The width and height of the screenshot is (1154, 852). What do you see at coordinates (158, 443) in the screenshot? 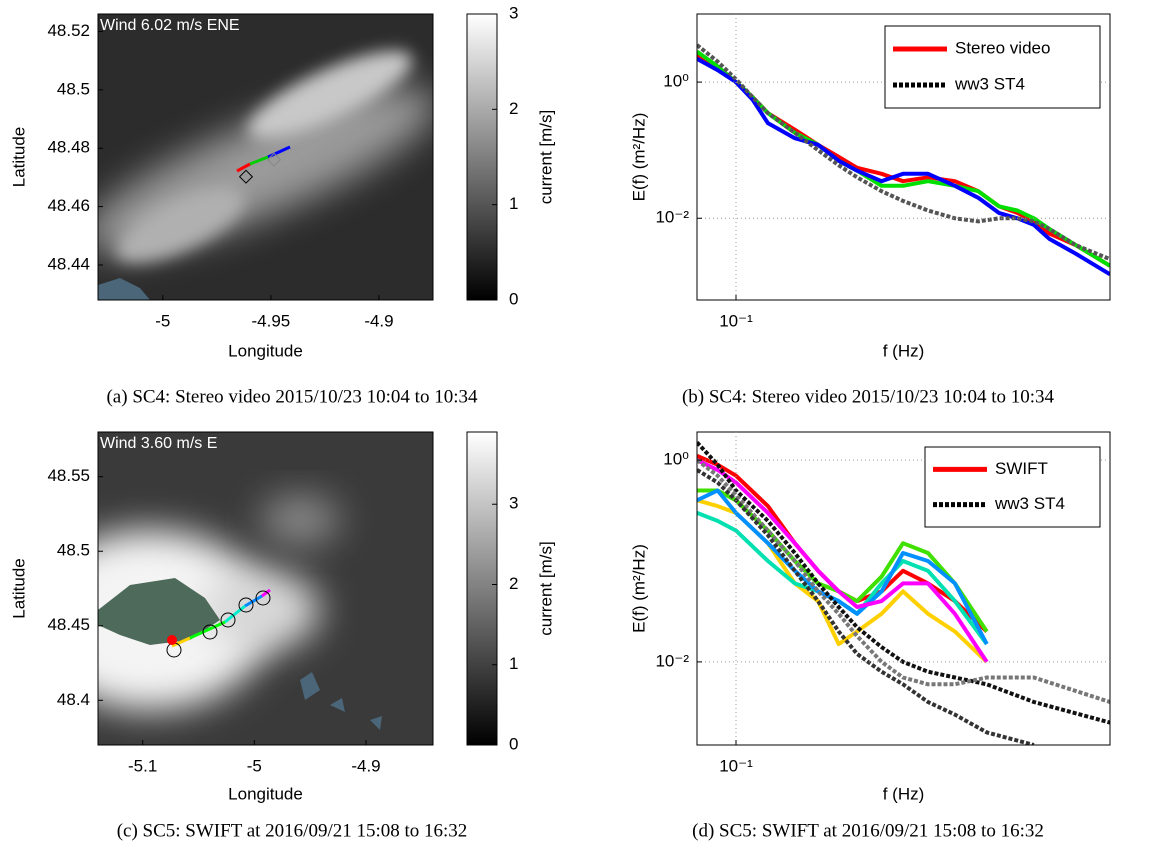
I see `annotation: Wind 3.60 m/s E` at bounding box center [158, 443].